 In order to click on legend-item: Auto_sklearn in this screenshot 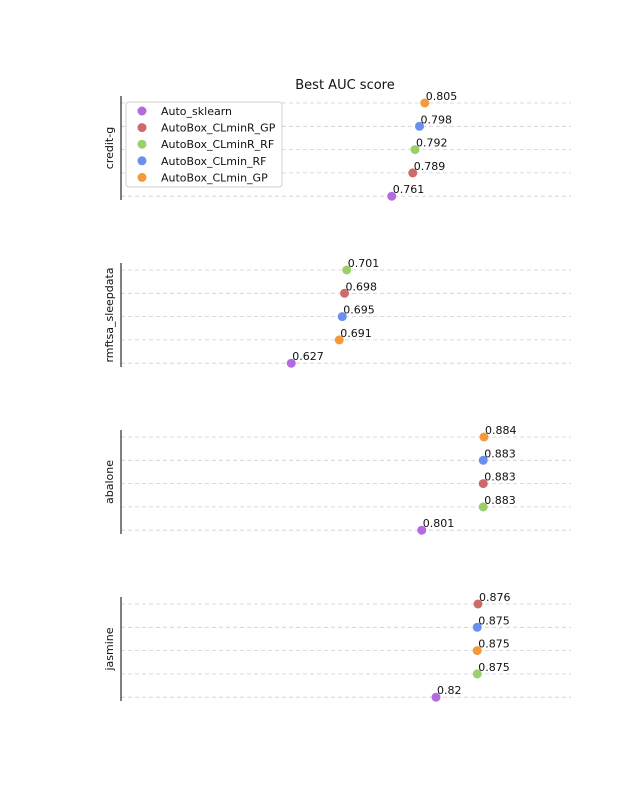, I will do `click(184, 111)`.